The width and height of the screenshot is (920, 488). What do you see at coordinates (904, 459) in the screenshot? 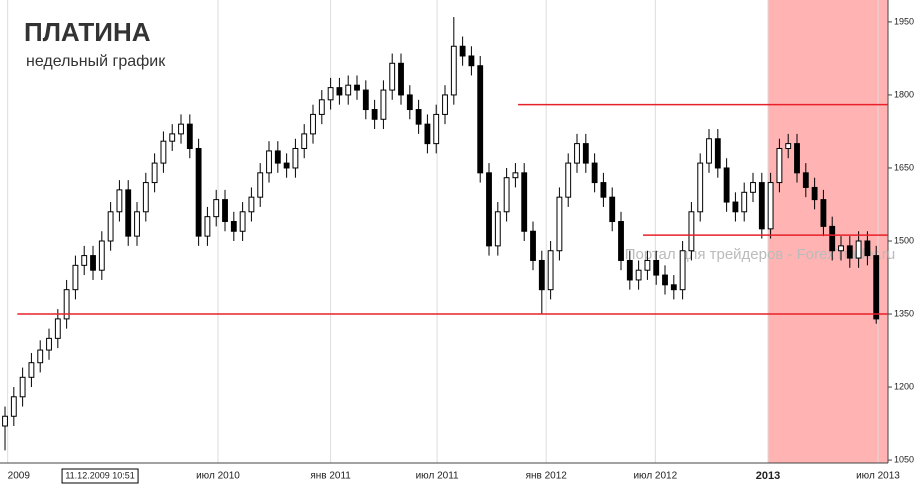
I see `y-tick-label: 1050` at bounding box center [904, 459].